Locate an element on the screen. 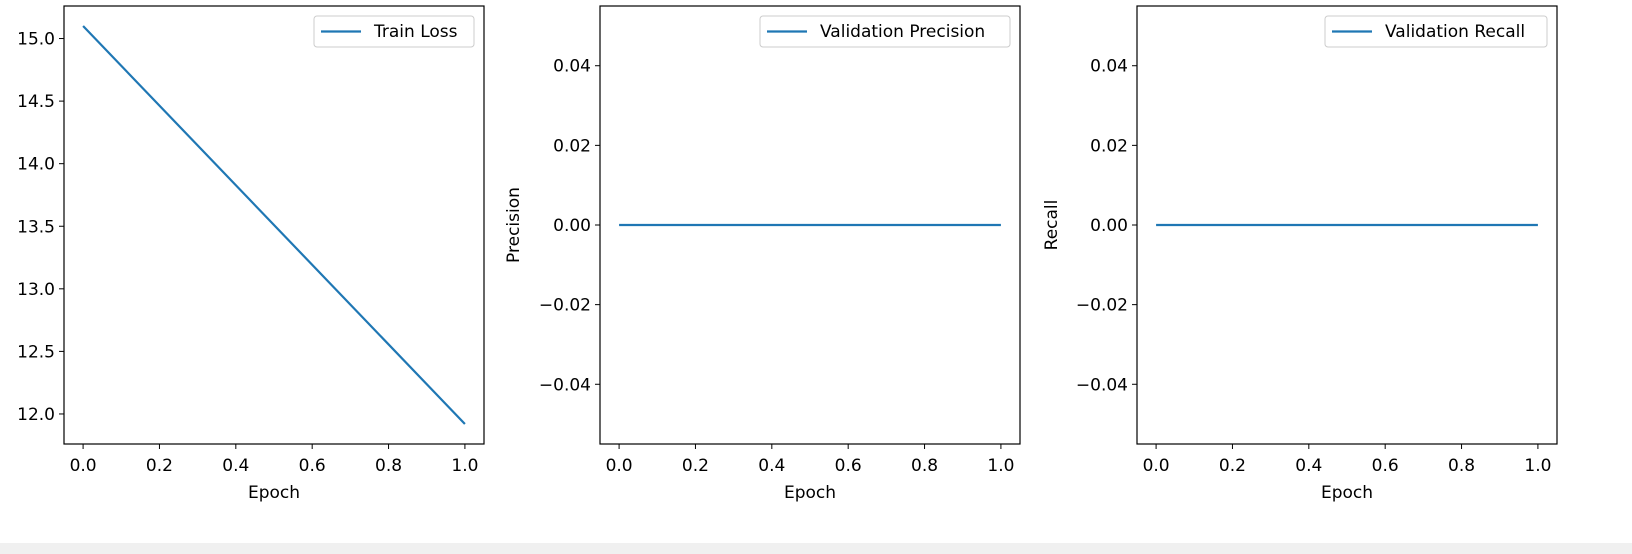  legend: Train Loss is located at coordinates (394, 31).